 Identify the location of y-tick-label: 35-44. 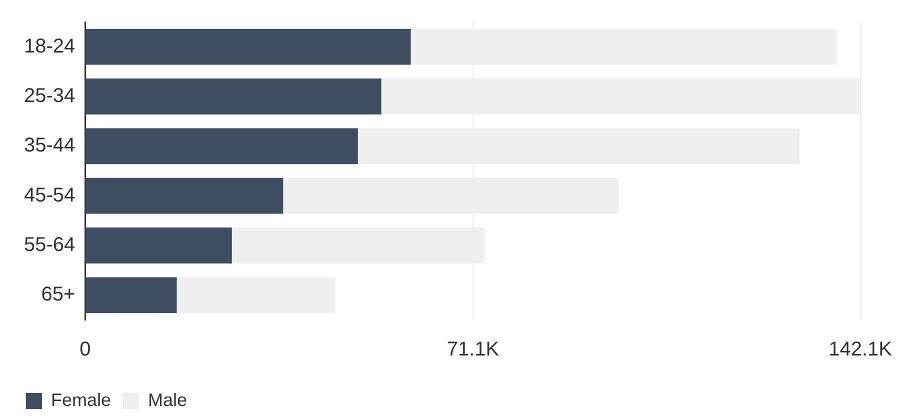
(50, 145).